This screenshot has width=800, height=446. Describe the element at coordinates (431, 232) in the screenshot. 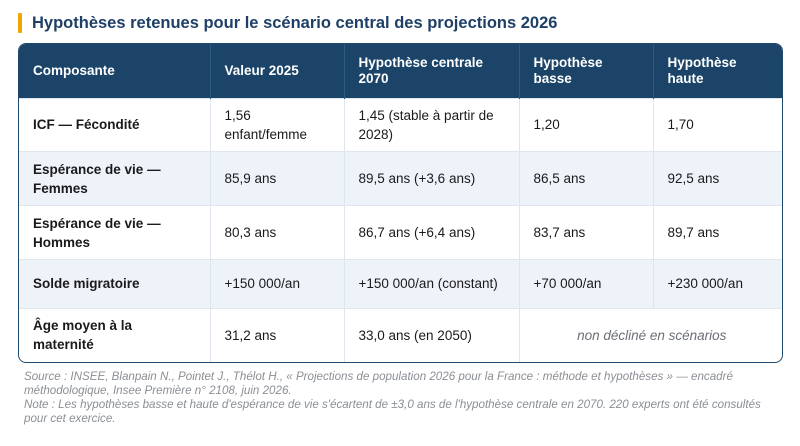

I see `table-cell: 86,7 ans (+6,4 ans)` at that location.